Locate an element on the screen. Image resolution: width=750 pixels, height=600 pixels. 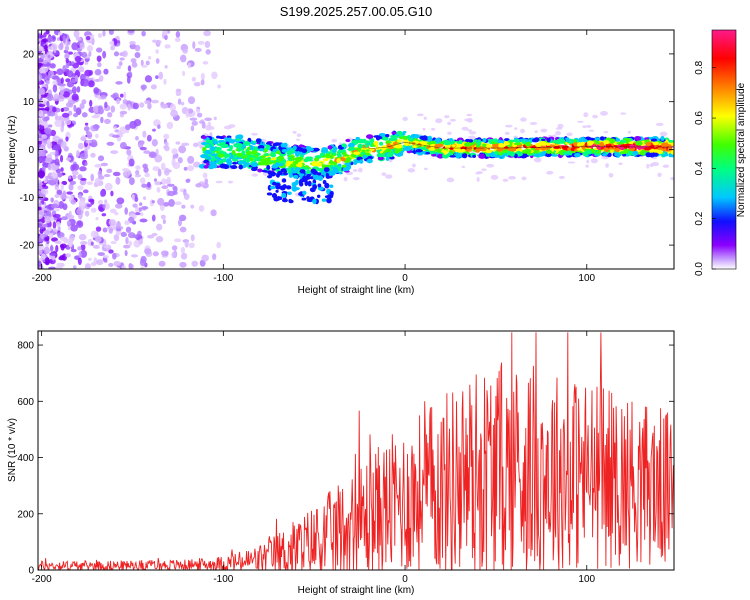
y-tick-label: 600 is located at coordinates (25, 402).